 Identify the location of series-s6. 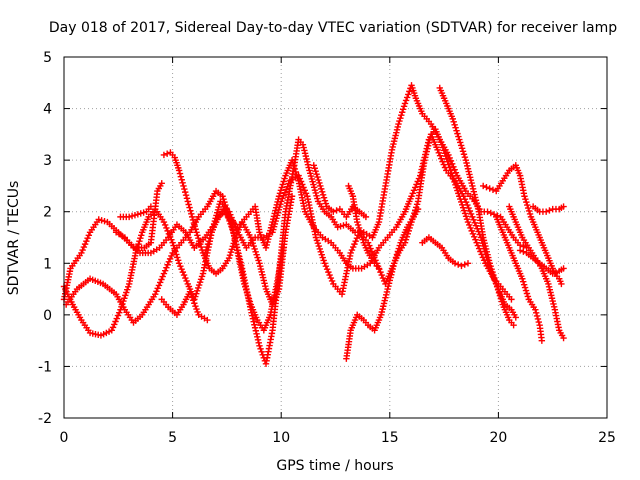
(184, 306).